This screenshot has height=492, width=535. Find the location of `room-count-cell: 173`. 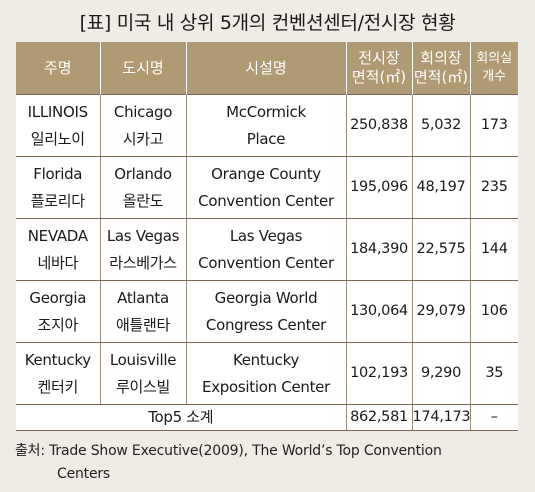

room-count-cell: 173 is located at coordinates (493, 125).